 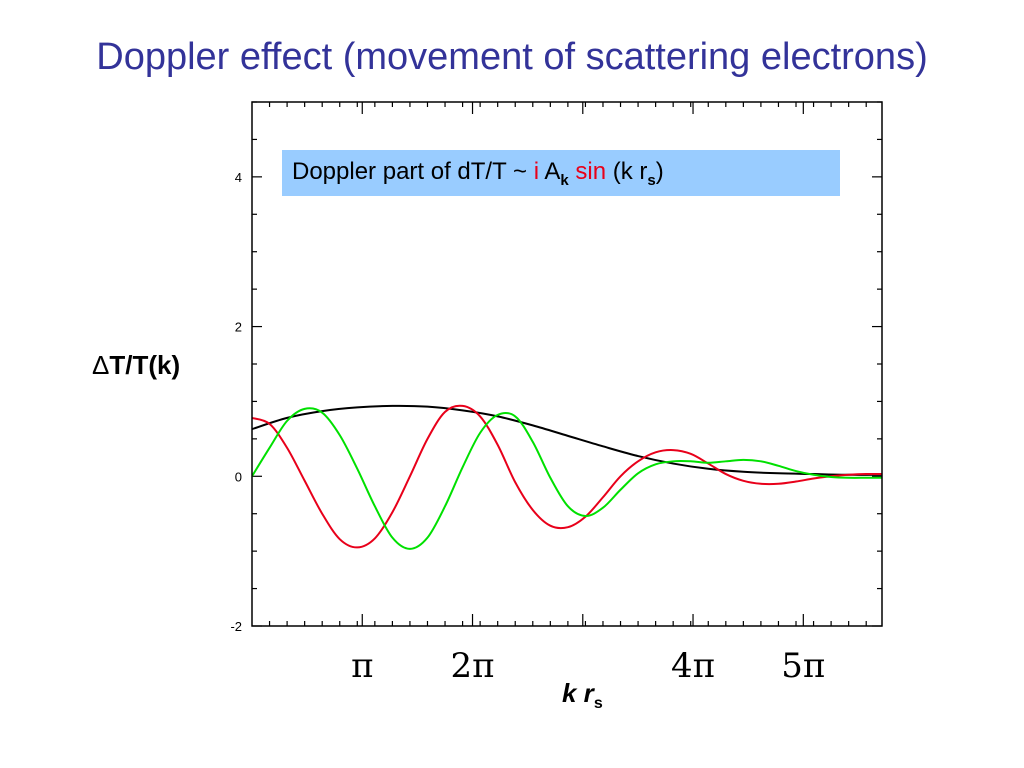 I want to click on x-axis-label-main: k r, so click(x=578, y=693).